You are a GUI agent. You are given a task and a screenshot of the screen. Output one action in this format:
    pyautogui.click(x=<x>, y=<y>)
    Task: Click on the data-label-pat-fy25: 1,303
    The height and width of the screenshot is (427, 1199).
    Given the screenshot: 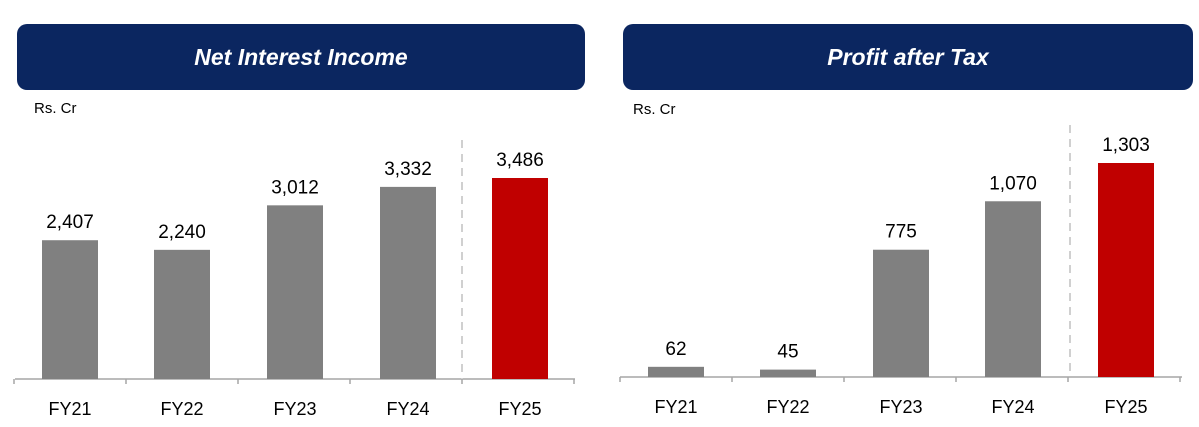 What is the action you would take?
    pyautogui.click(x=1126, y=145)
    